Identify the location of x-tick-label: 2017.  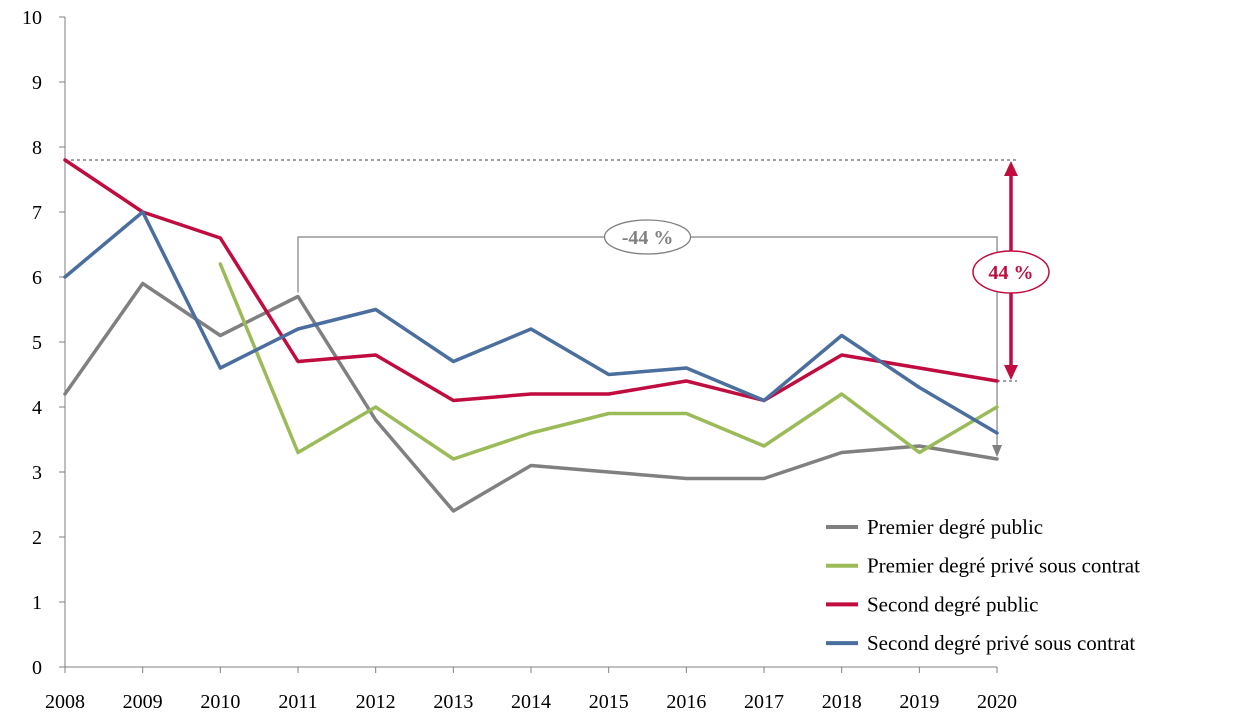
(764, 702).